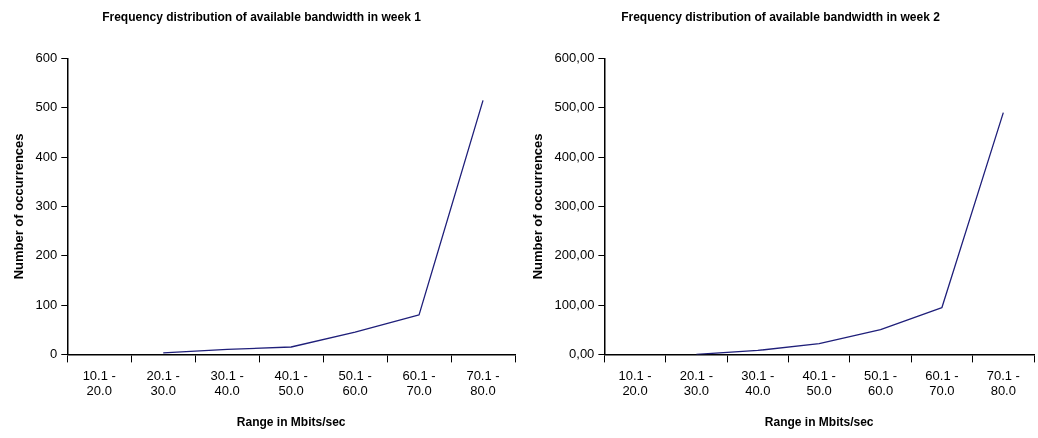  I want to click on y-tick-label: 300,00, so click(574, 205).